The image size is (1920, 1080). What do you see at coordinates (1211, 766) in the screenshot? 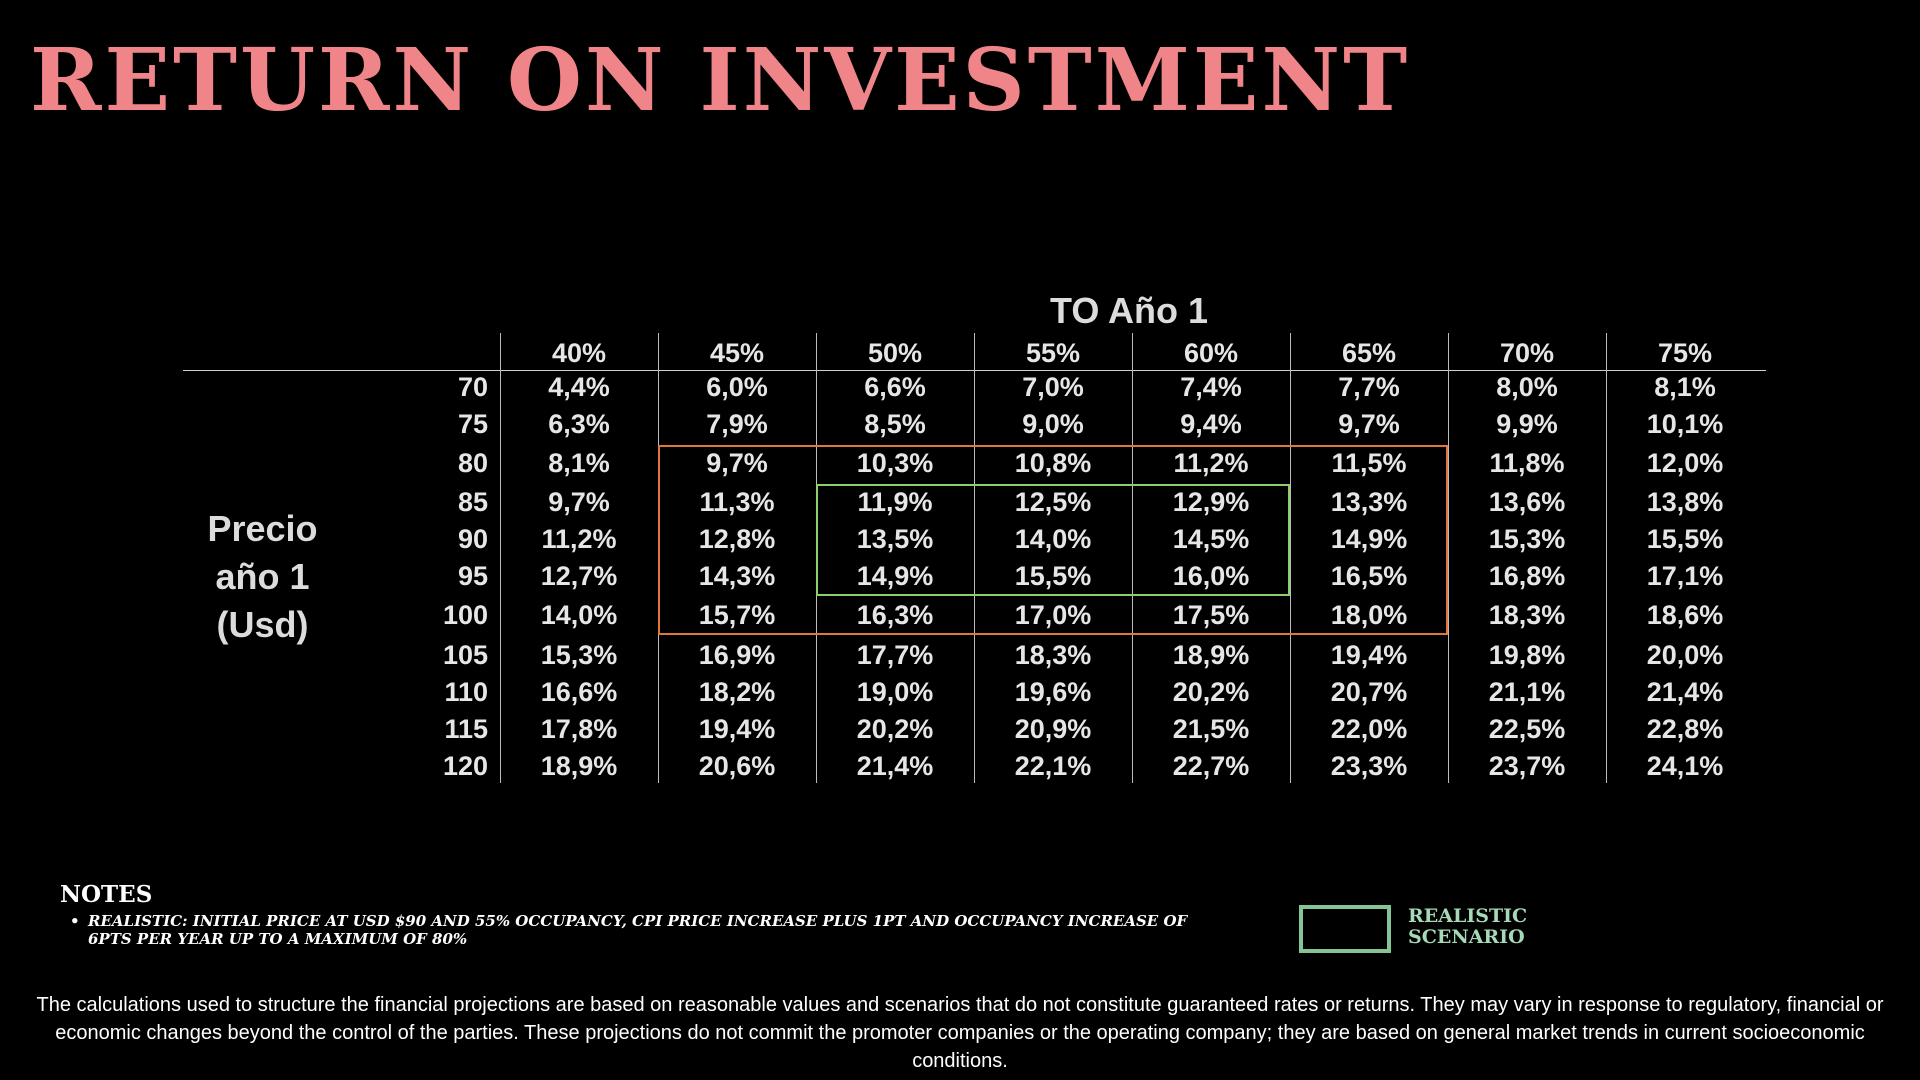
I see `table-cell: 22,7%` at bounding box center [1211, 766].